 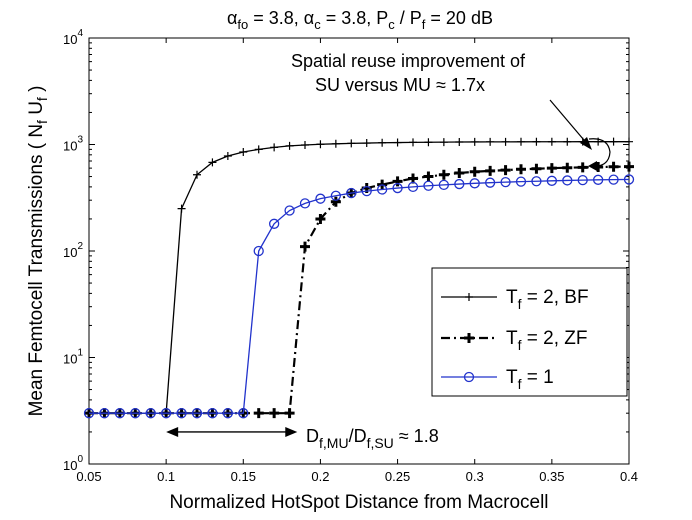 What do you see at coordinates (73, 357) in the screenshot?
I see `y-tick-label: 10¹` at bounding box center [73, 357].